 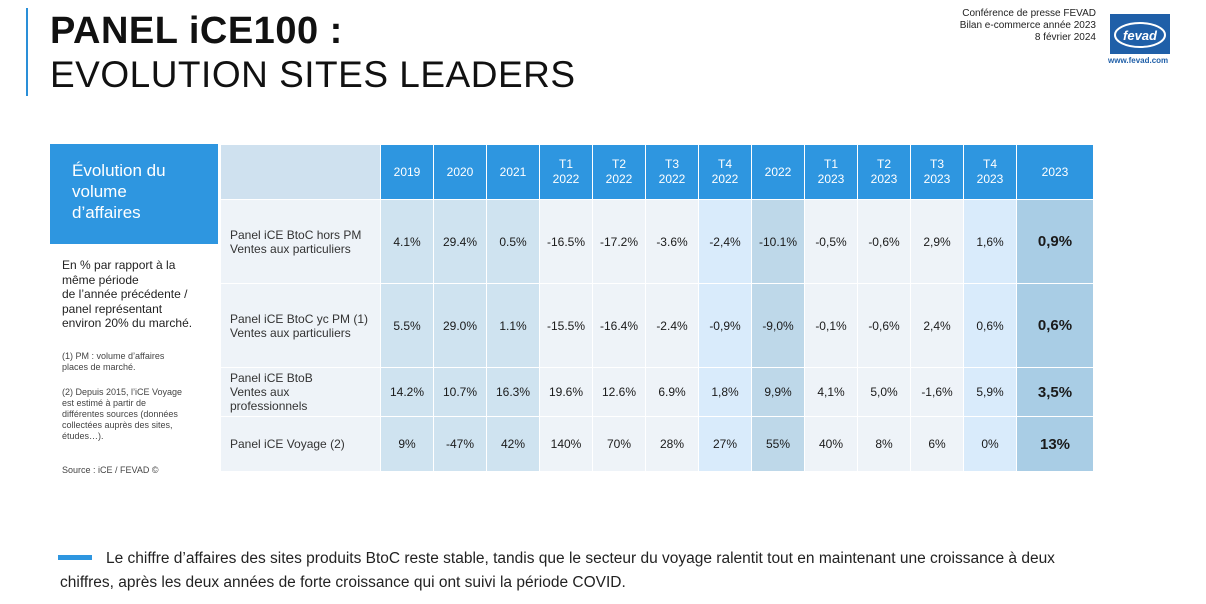 I want to click on col-header: T1 2023, so click(x=831, y=172).